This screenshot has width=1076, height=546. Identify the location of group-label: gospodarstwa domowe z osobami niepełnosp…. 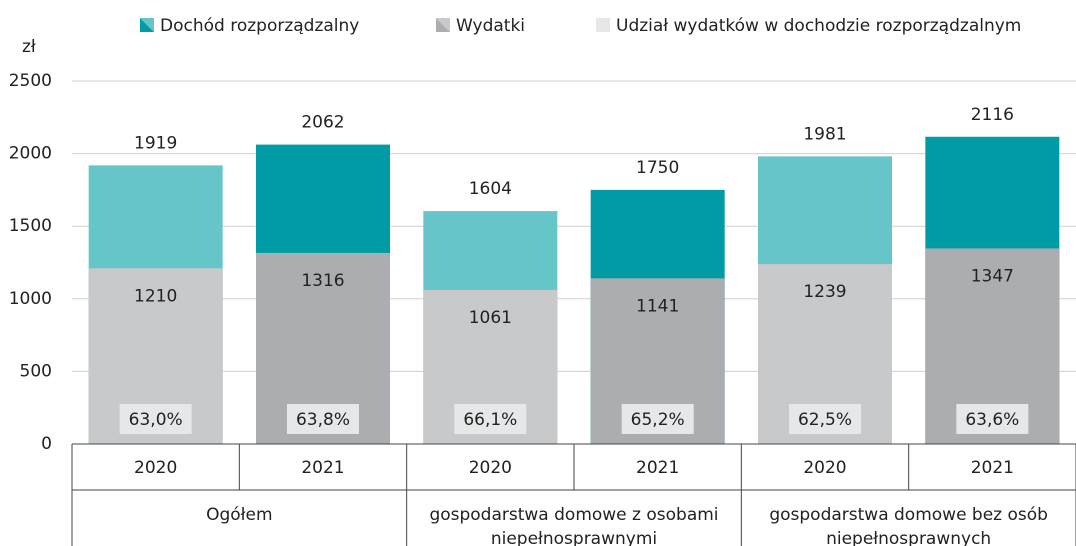
(574, 525).